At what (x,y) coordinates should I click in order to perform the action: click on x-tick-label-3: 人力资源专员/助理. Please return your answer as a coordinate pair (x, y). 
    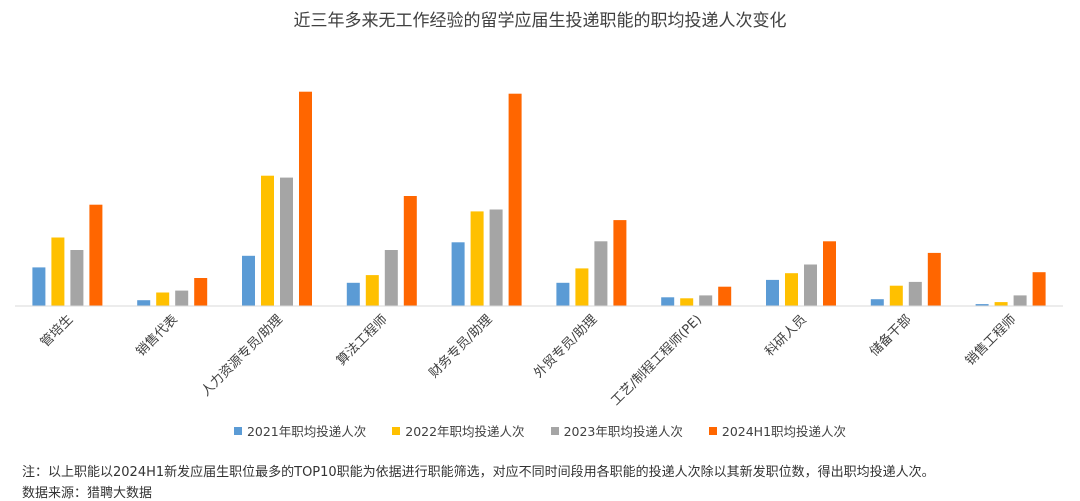
    Looking at the image, I should click on (242, 355).